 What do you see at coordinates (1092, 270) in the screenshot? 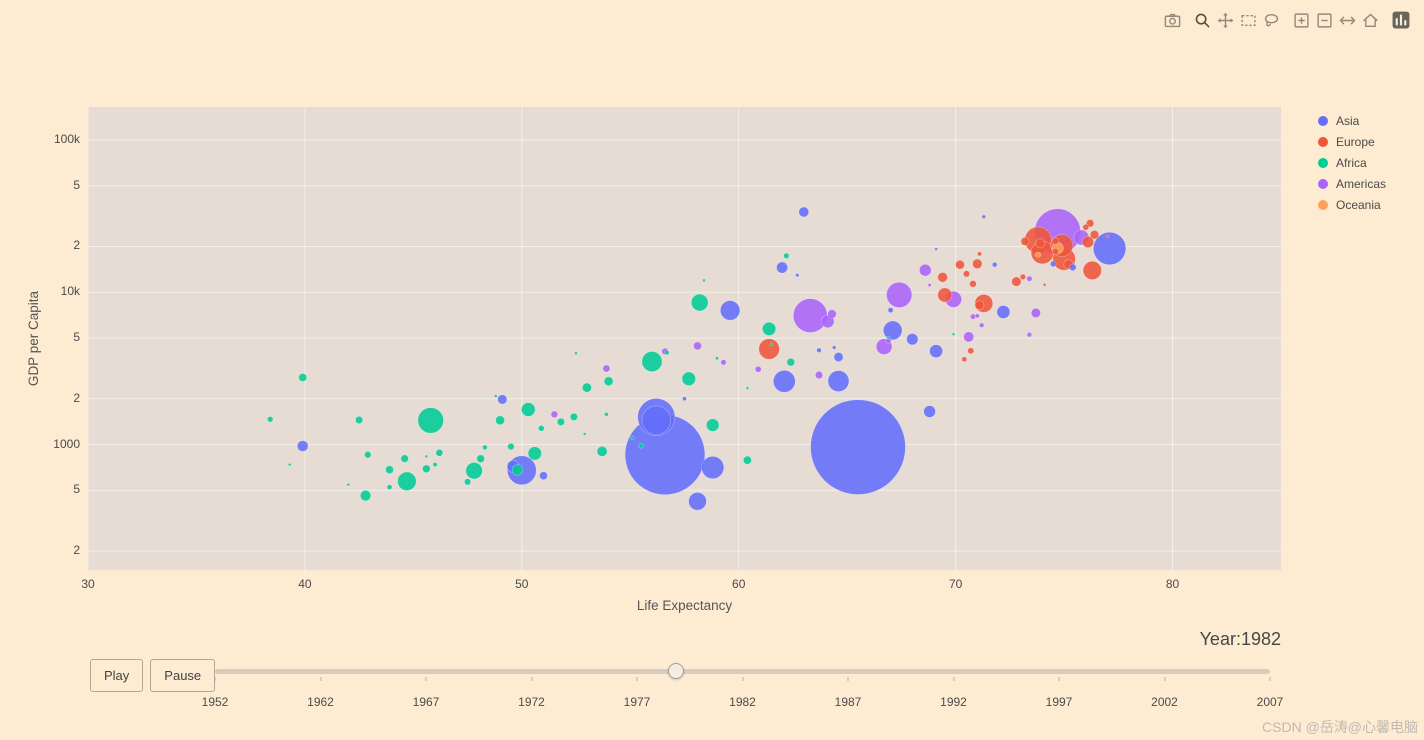
I see `bubble-spain` at bounding box center [1092, 270].